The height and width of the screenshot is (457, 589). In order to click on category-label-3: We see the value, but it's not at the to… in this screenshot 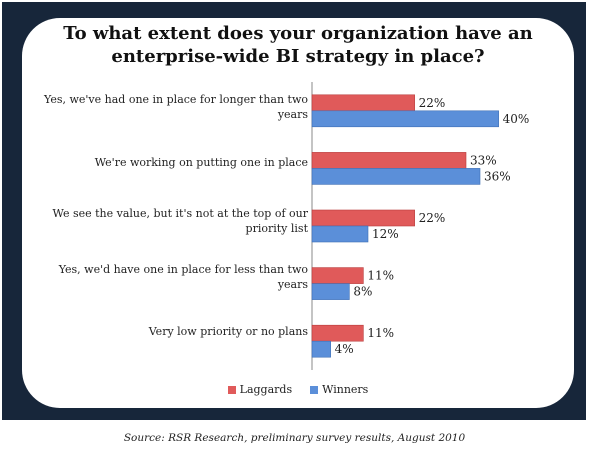, I will do `click(168, 221)`.